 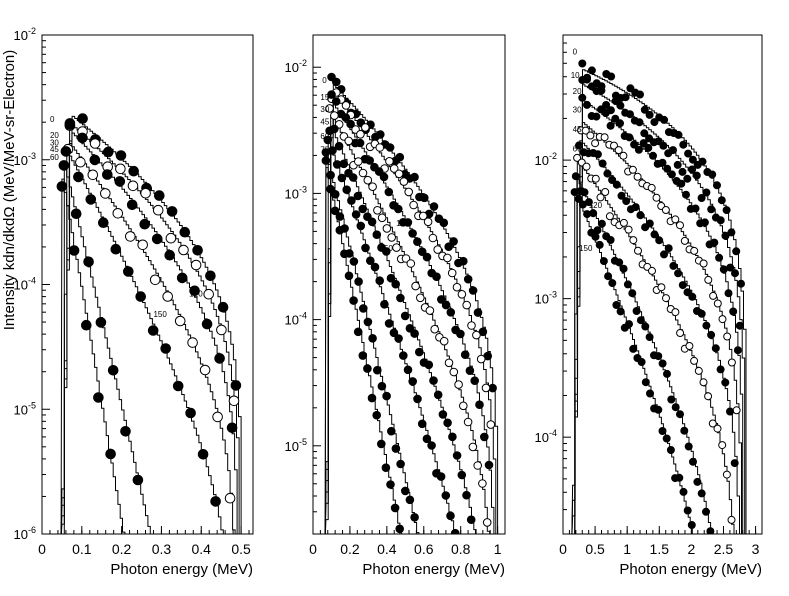 I want to click on x-tick-label: 0.3, so click(x=162, y=549).